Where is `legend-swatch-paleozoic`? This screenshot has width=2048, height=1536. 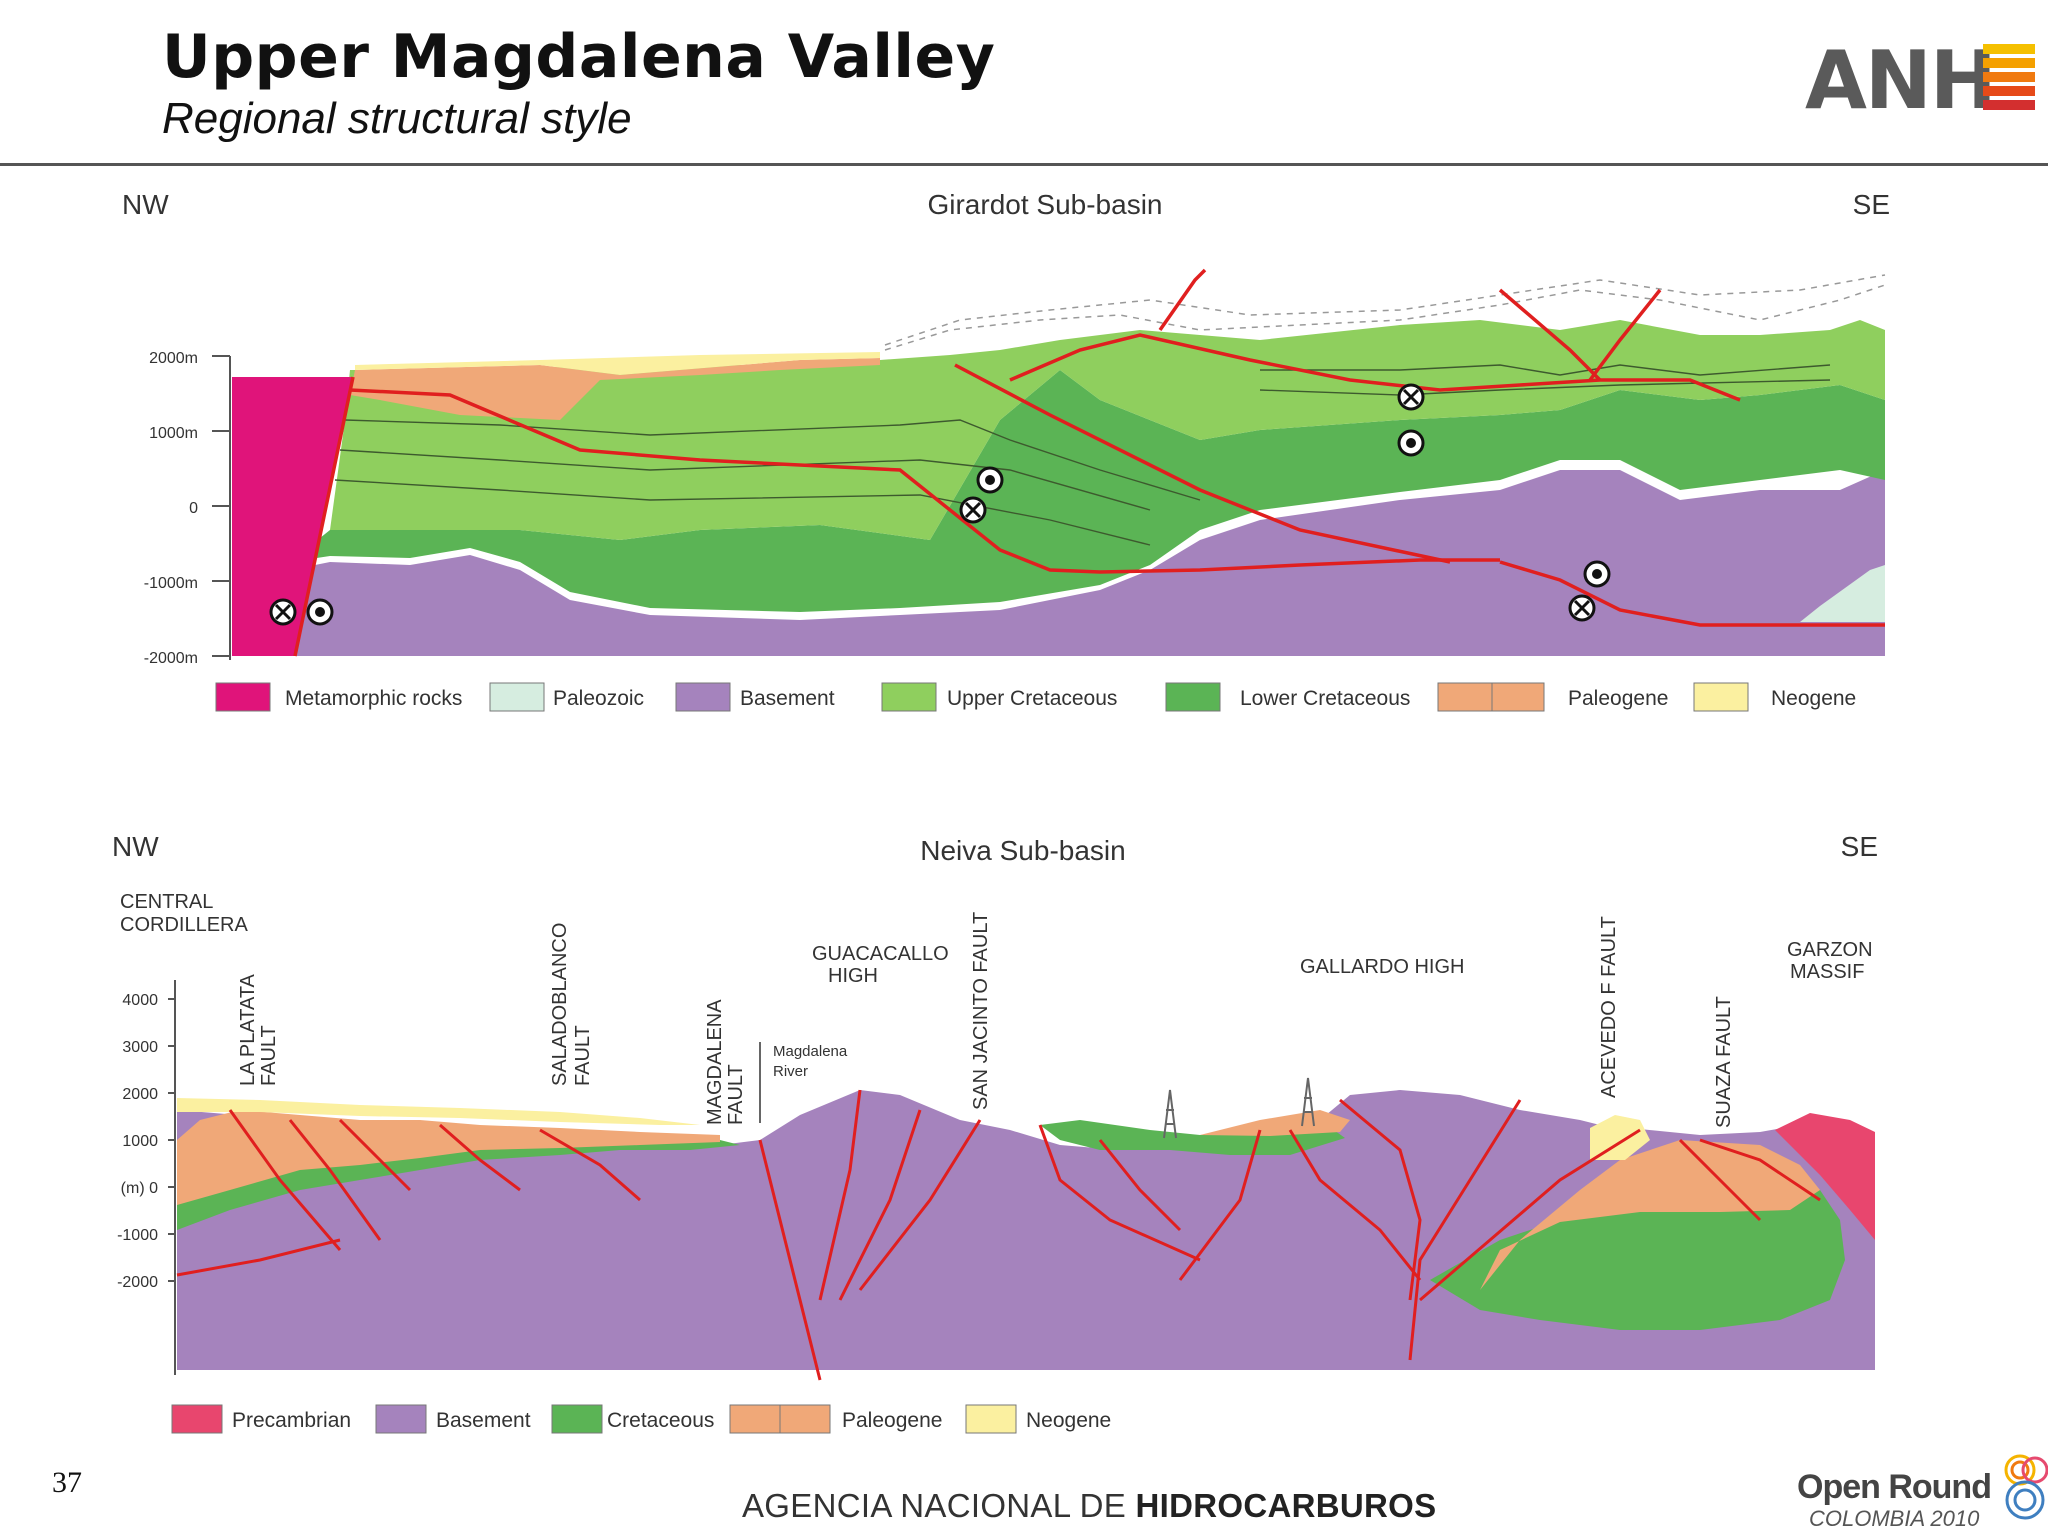 legend-swatch-paleozoic is located at coordinates (517, 697).